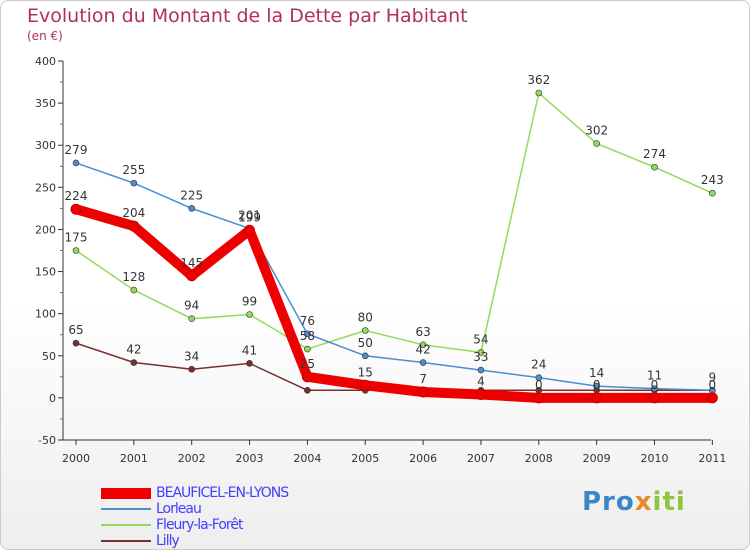 Image resolution: width=750 pixels, height=550 pixels. Describe the element at coordinates (608, 502) in the screenshot. I see `logo-part-1: Pro` at that location.